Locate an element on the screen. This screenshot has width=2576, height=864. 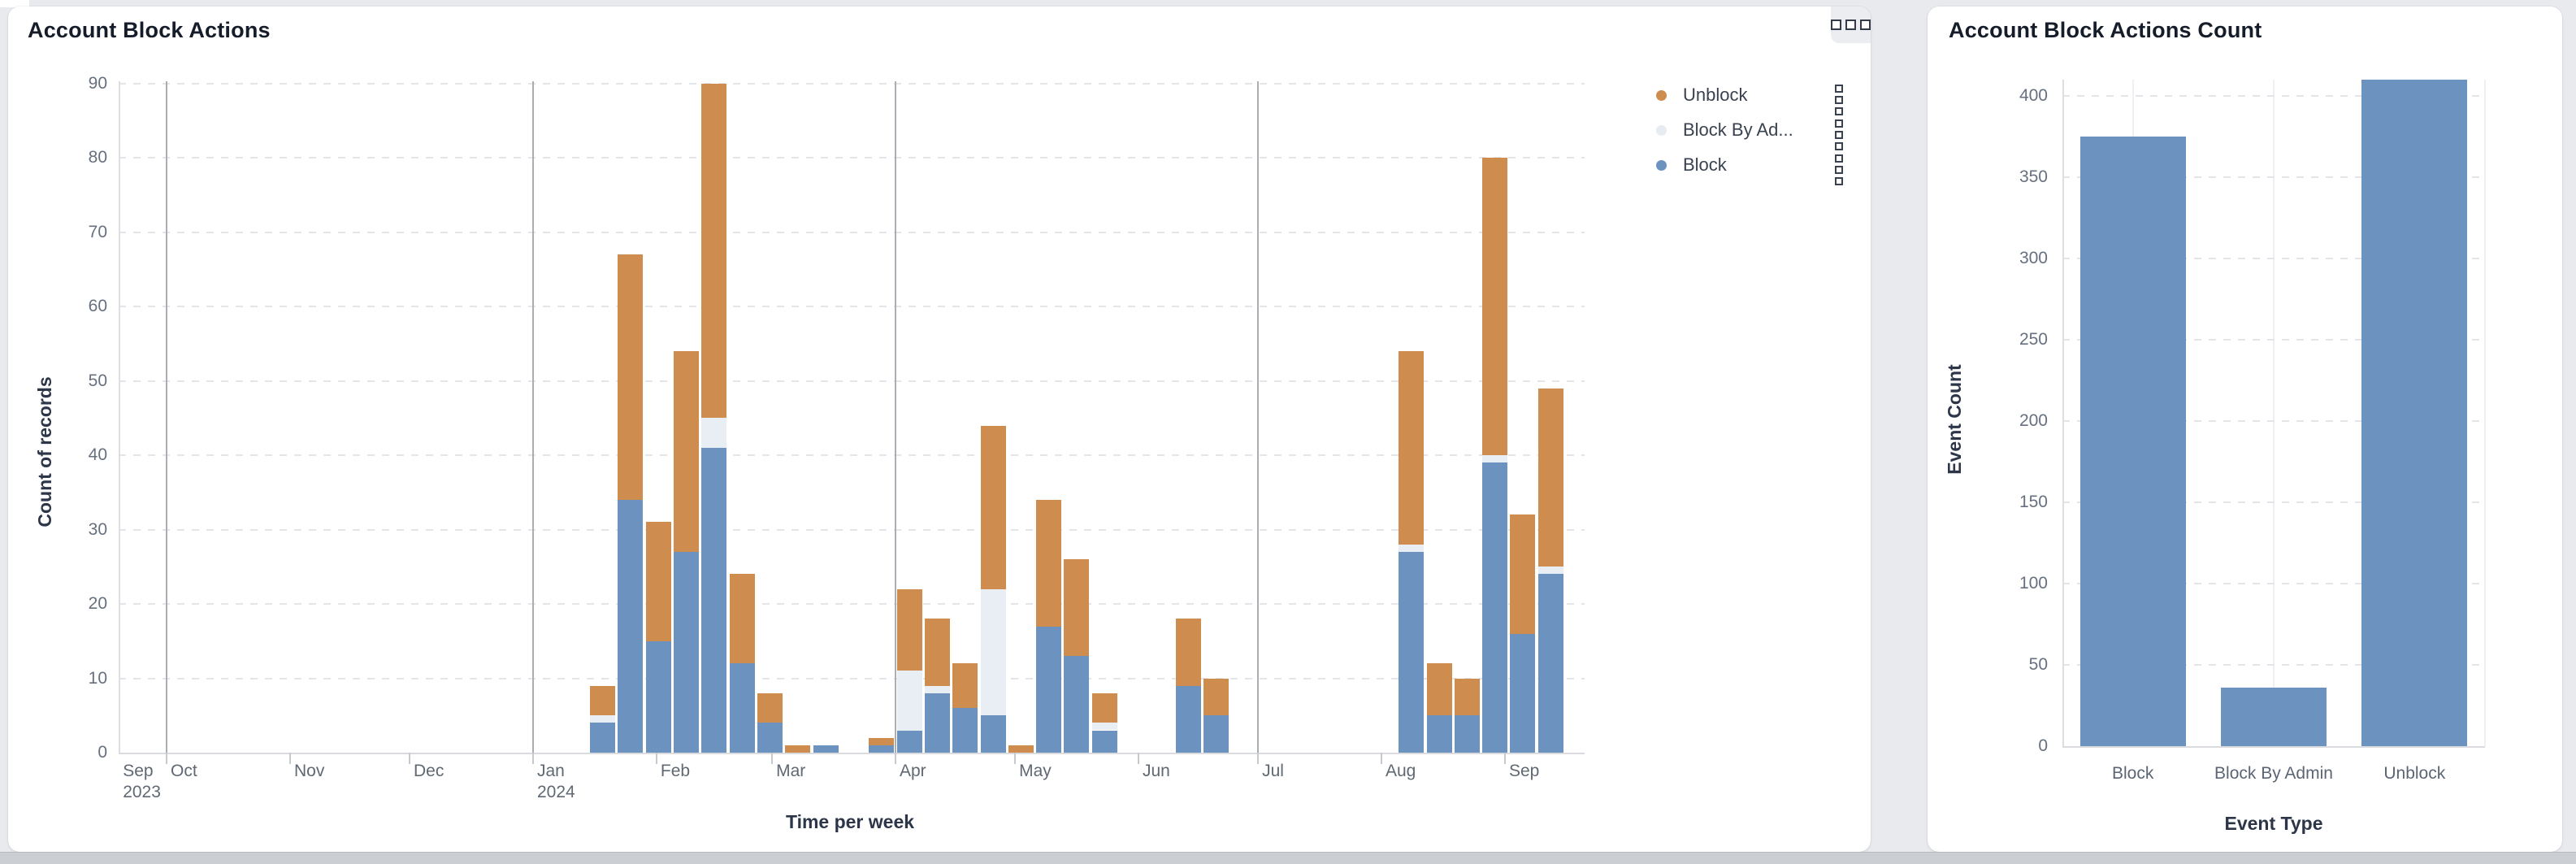
y-tick-label: 350 is located at coordinates (2033, 177).